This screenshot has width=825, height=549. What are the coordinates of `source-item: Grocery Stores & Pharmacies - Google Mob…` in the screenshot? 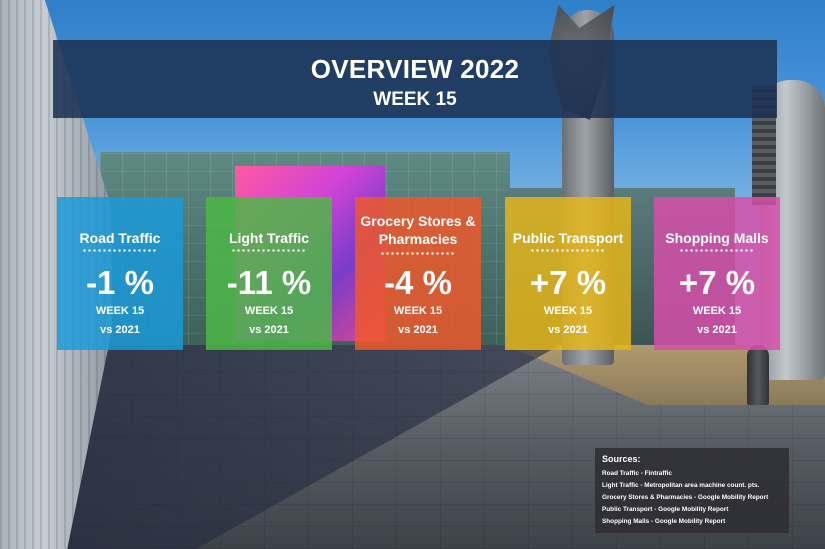 It's located at (685, 497).